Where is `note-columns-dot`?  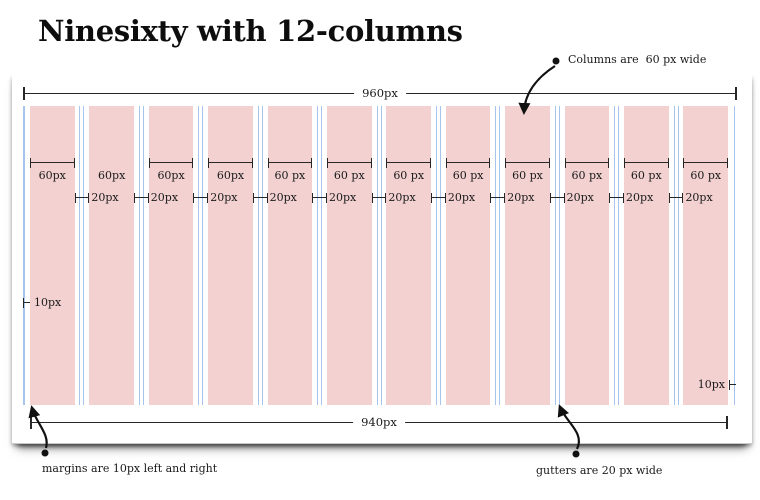 note-columns-dot is located at coordinates (556, 61).